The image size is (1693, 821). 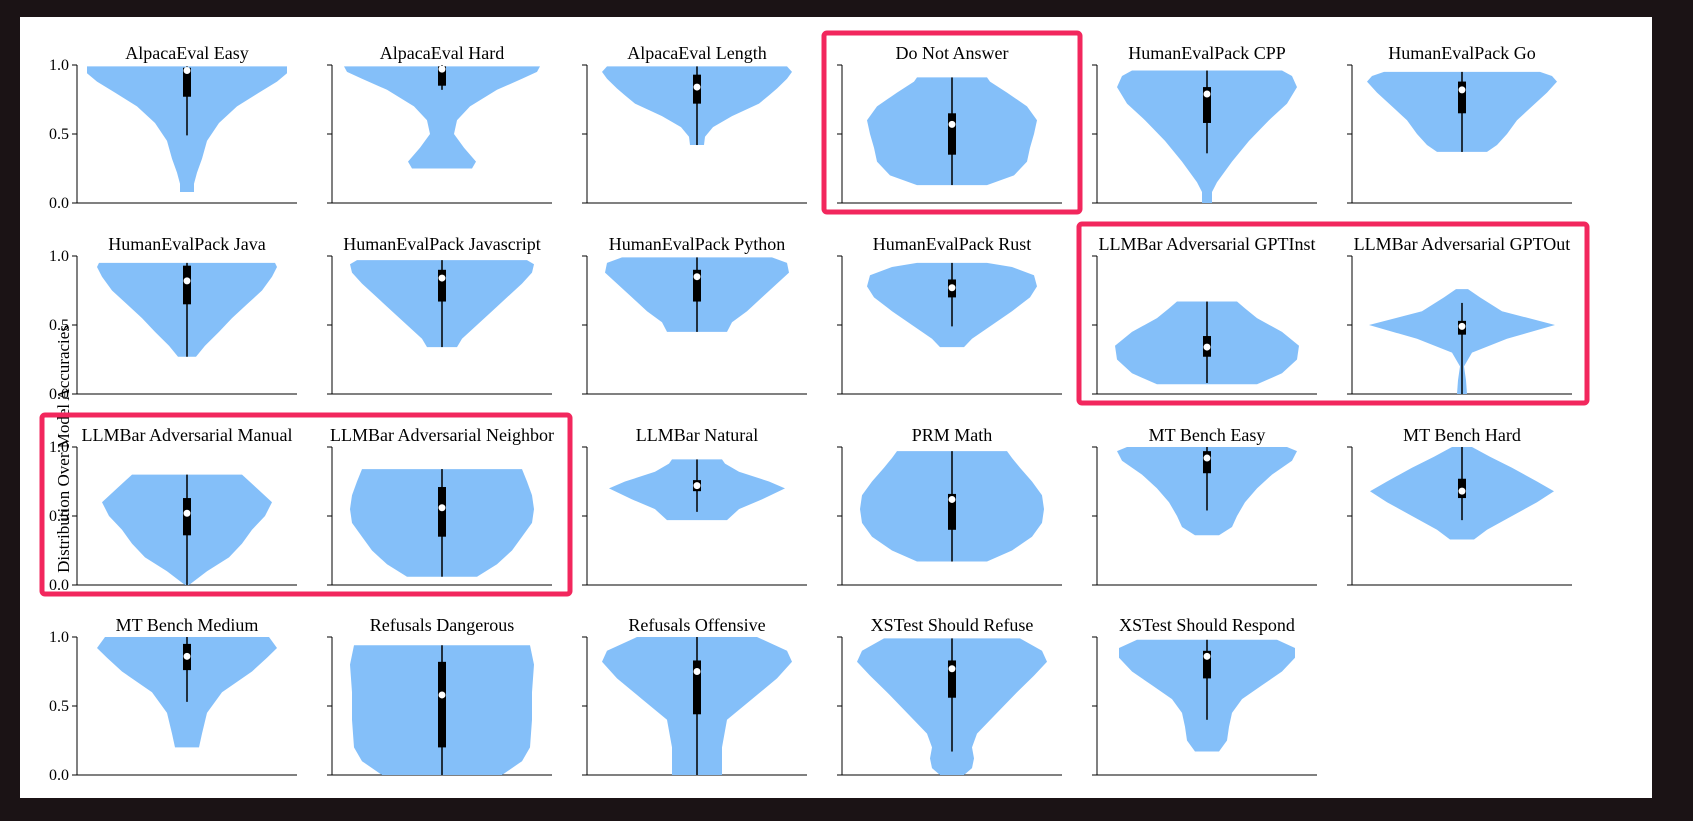 I want to click on panel-title: LLMBar Adversarial Manual, so click(x=187, y=435).